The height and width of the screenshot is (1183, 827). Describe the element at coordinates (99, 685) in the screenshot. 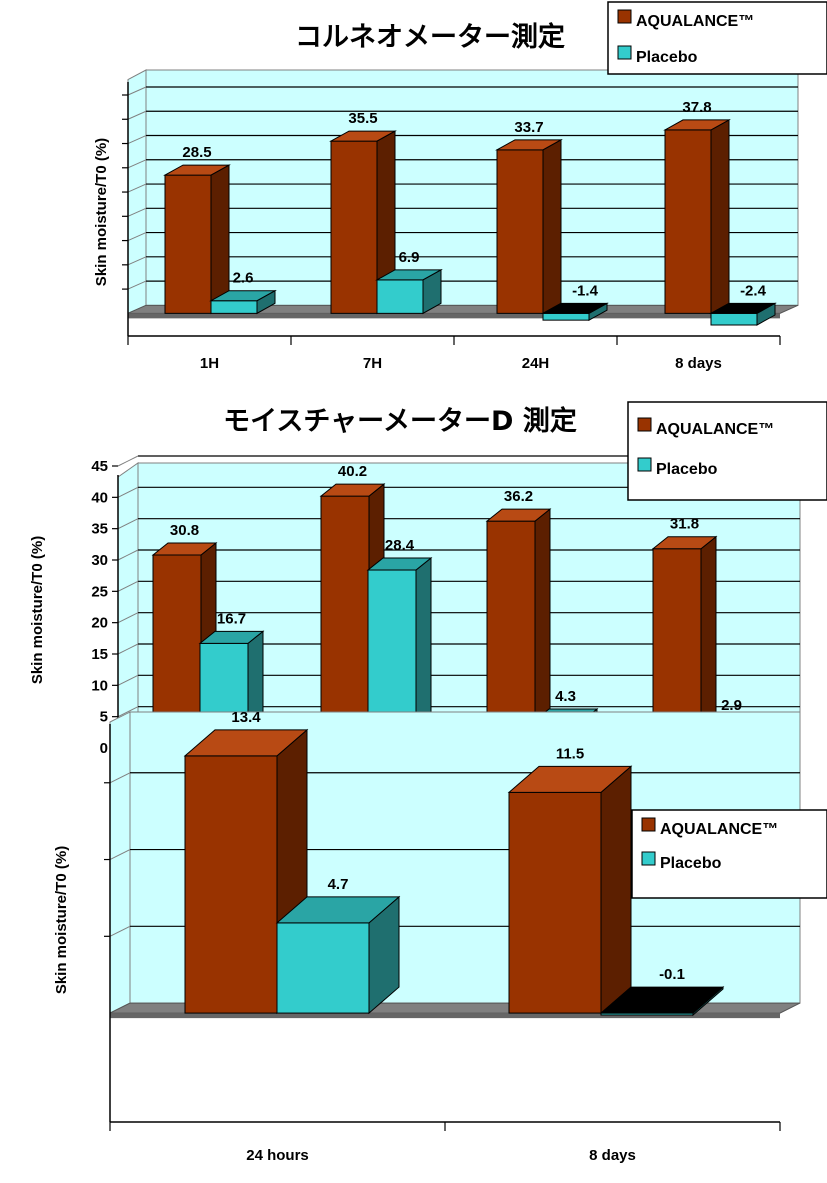

I see `y-tick-label: 10` at that location.